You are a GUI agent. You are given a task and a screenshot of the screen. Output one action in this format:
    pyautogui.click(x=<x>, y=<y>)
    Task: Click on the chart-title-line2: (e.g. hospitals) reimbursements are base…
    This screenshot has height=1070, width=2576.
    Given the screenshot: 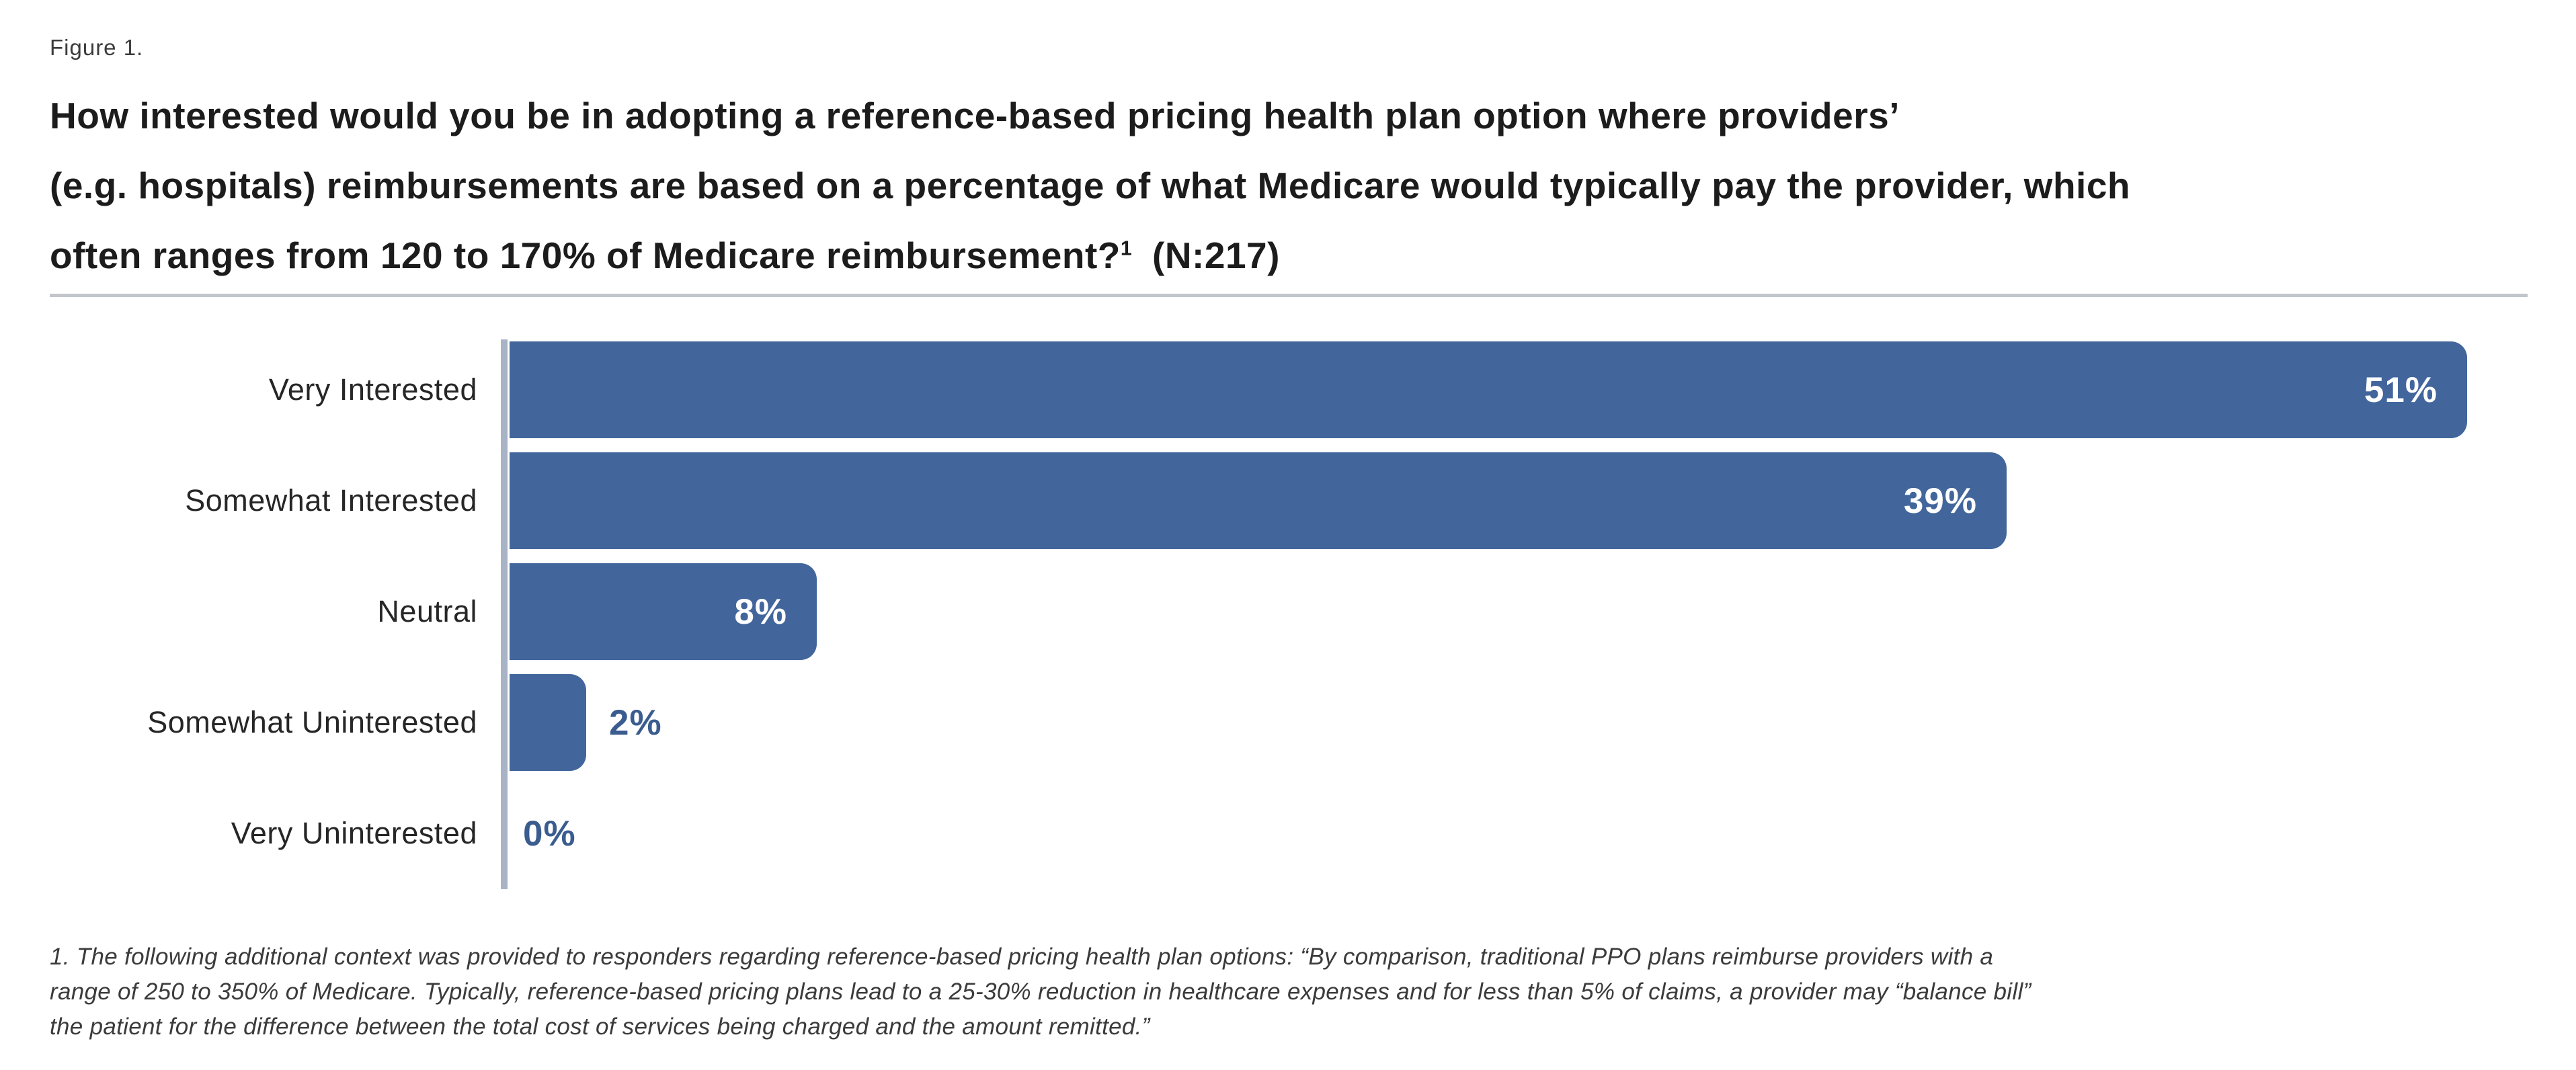 What is the action you would take?
    pyautogui.click(x=1090, y=186)
    